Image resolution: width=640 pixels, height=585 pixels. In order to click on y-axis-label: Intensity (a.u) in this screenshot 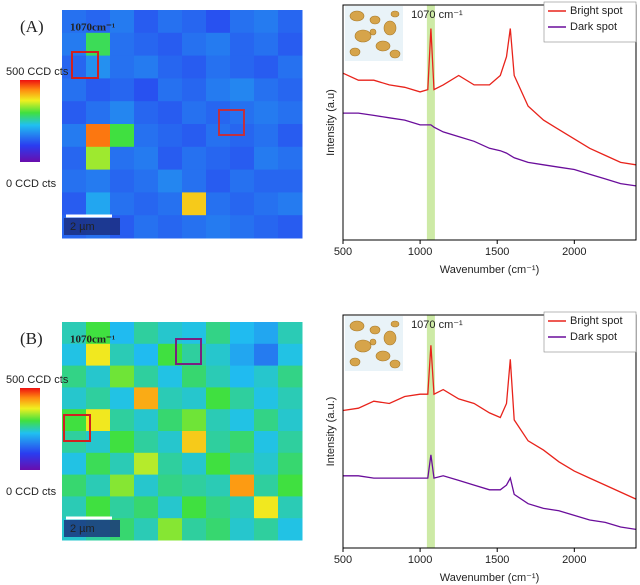, I will do `click(331, 122)`.